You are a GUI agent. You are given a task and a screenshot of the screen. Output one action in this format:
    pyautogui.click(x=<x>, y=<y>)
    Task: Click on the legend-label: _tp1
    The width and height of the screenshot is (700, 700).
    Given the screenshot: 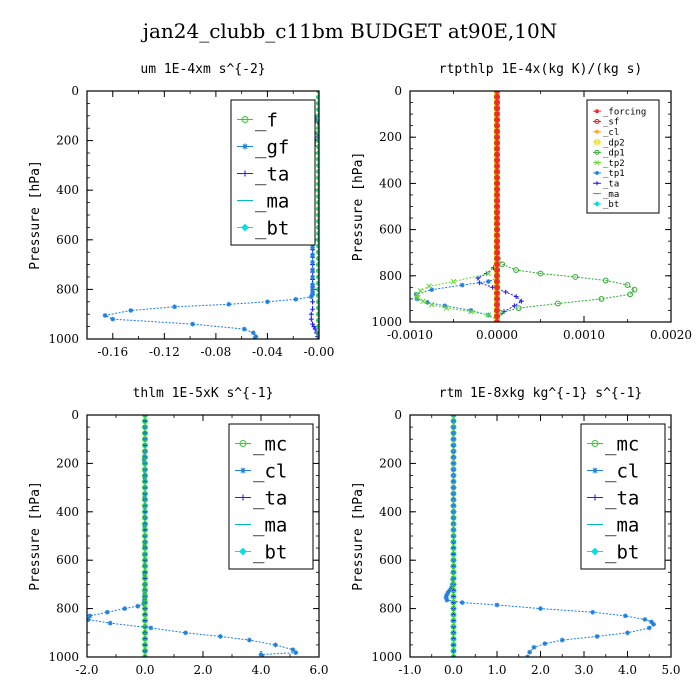 What is the action you would take?
    pyautogui.click(x=614, y=174)
    